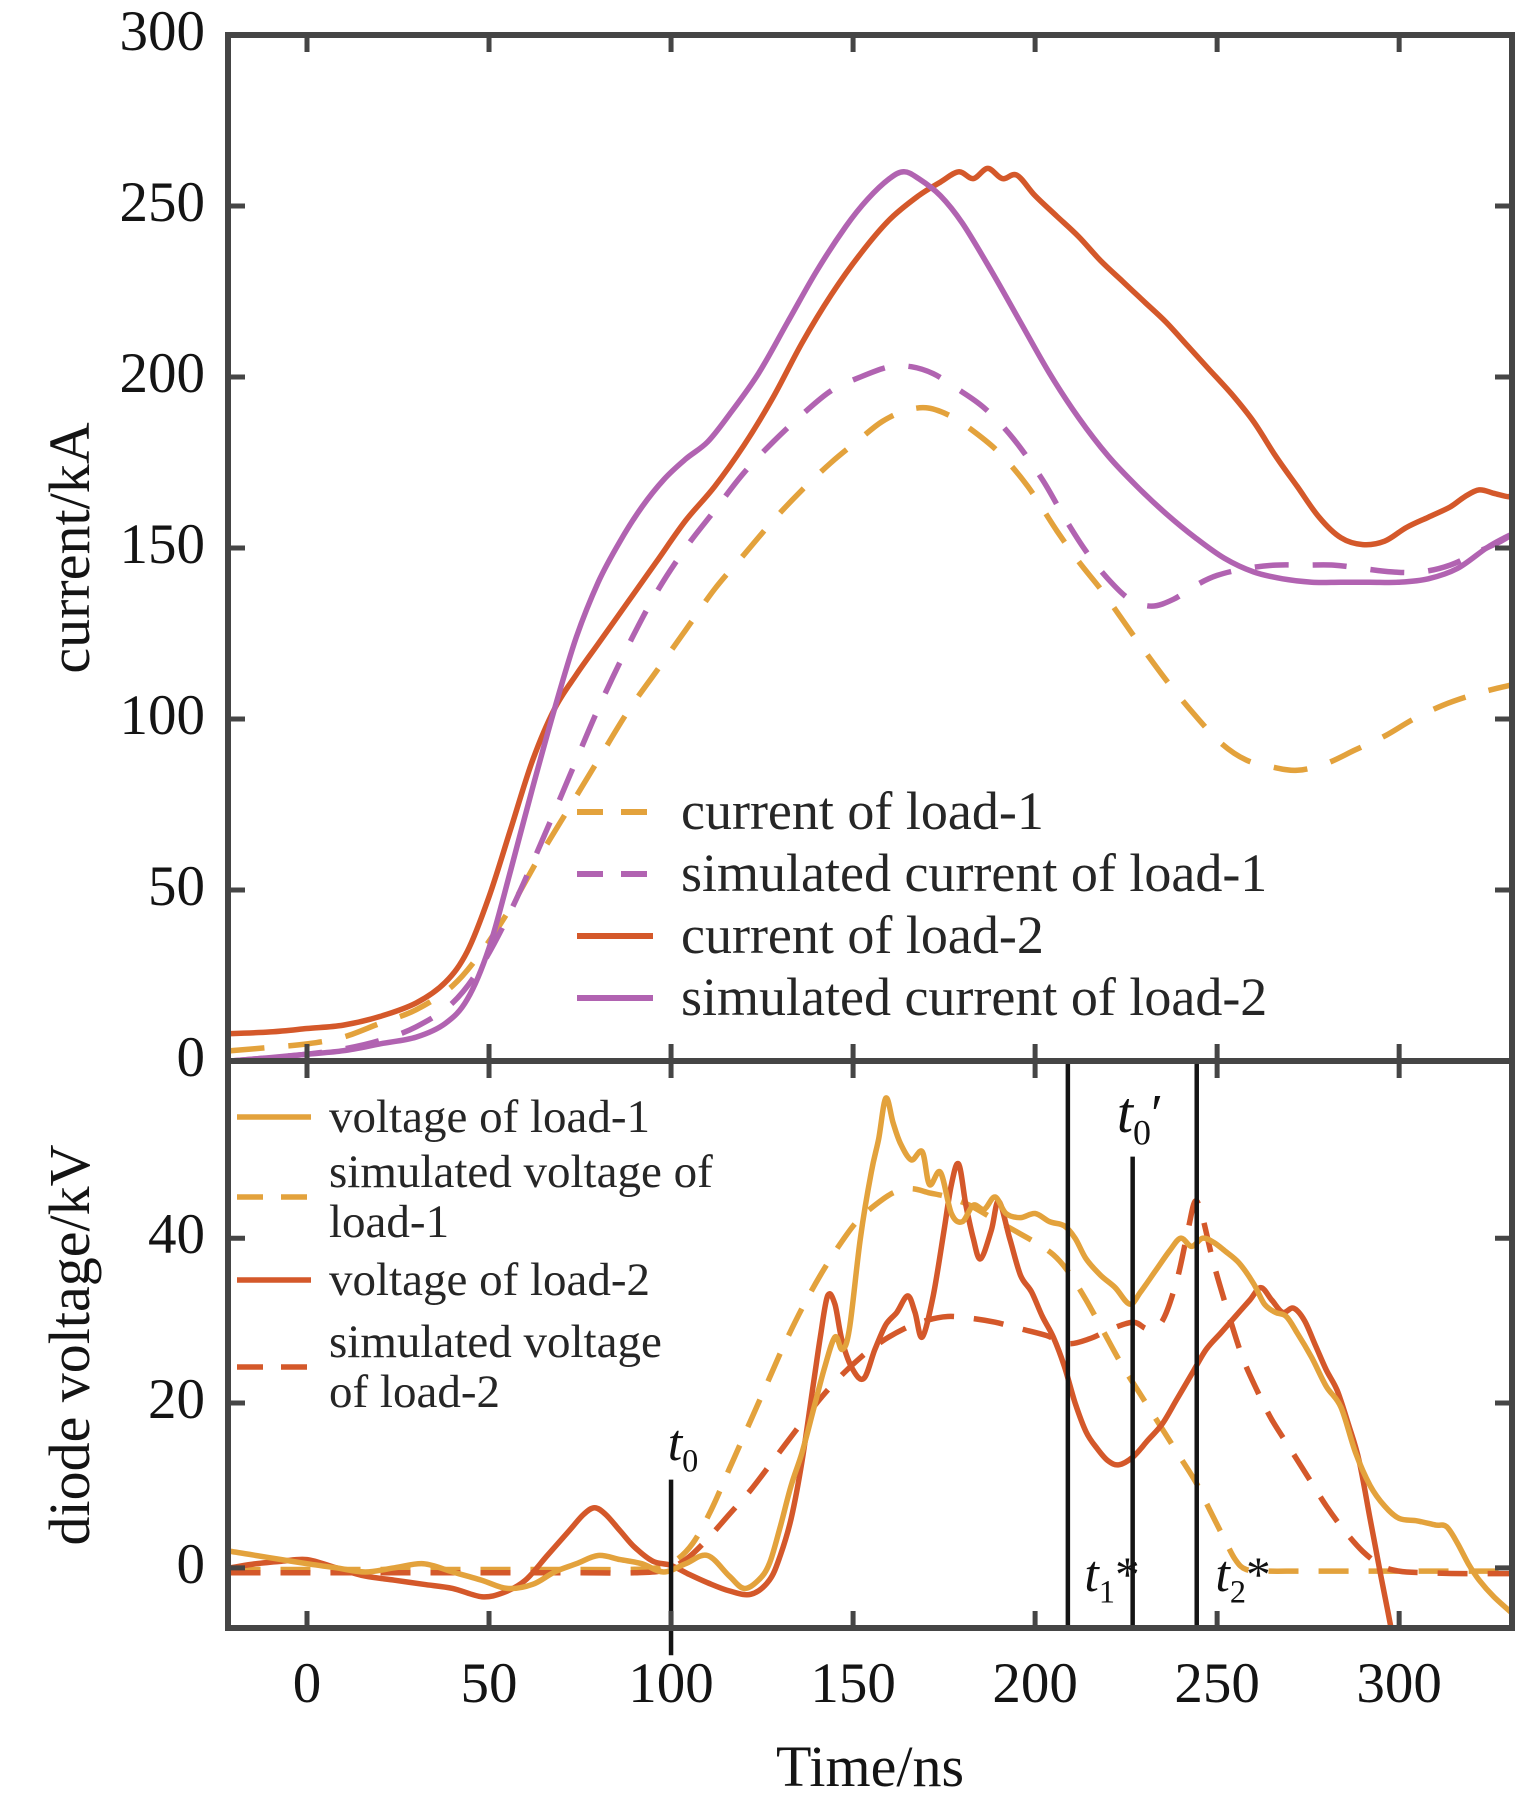 The width and height of the screenshot is (1535, 1811). I want to click on legend-label: current of load-2, so click(862, 935).